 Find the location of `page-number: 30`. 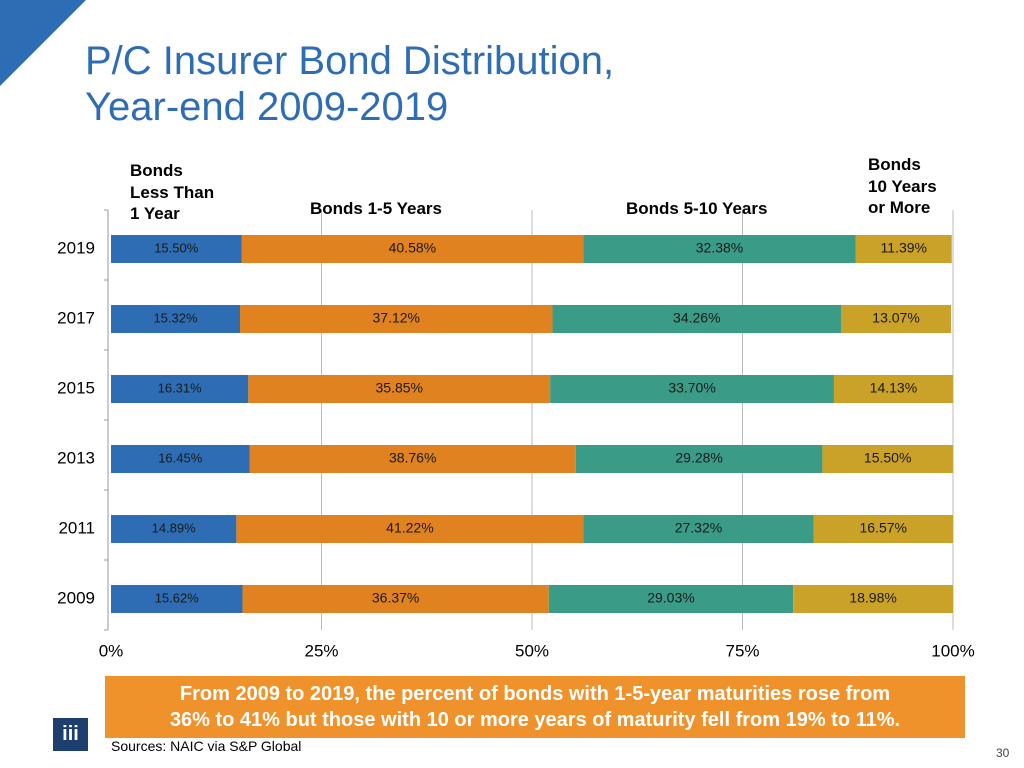

page-number: 30 is located at coordinates (1003, 753).